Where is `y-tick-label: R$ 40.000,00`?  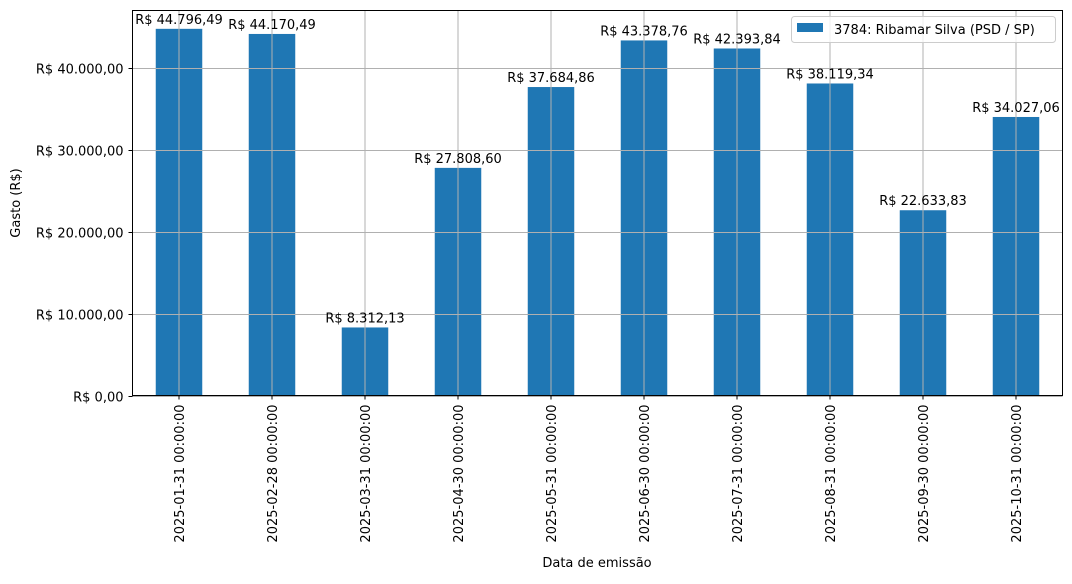 y-tick-label: R$ 40.000,00 is located at coordinates (80, 70).